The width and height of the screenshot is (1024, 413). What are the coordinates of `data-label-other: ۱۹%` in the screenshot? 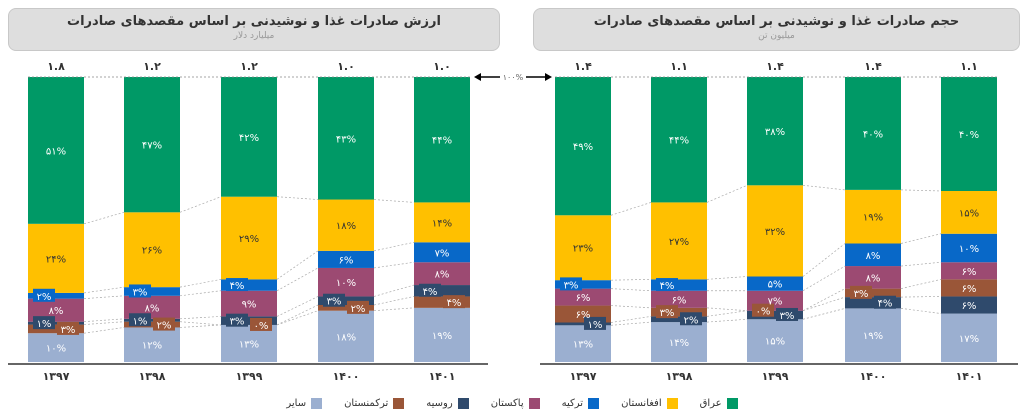 It's located at (873, 336).